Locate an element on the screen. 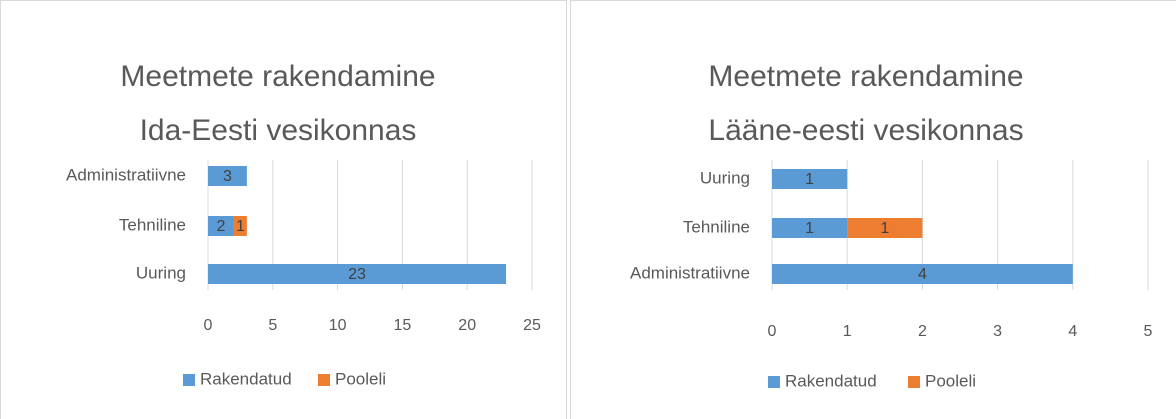 The image size is (1176, 419). data-label: 4 is located at coordinates (922, 274).